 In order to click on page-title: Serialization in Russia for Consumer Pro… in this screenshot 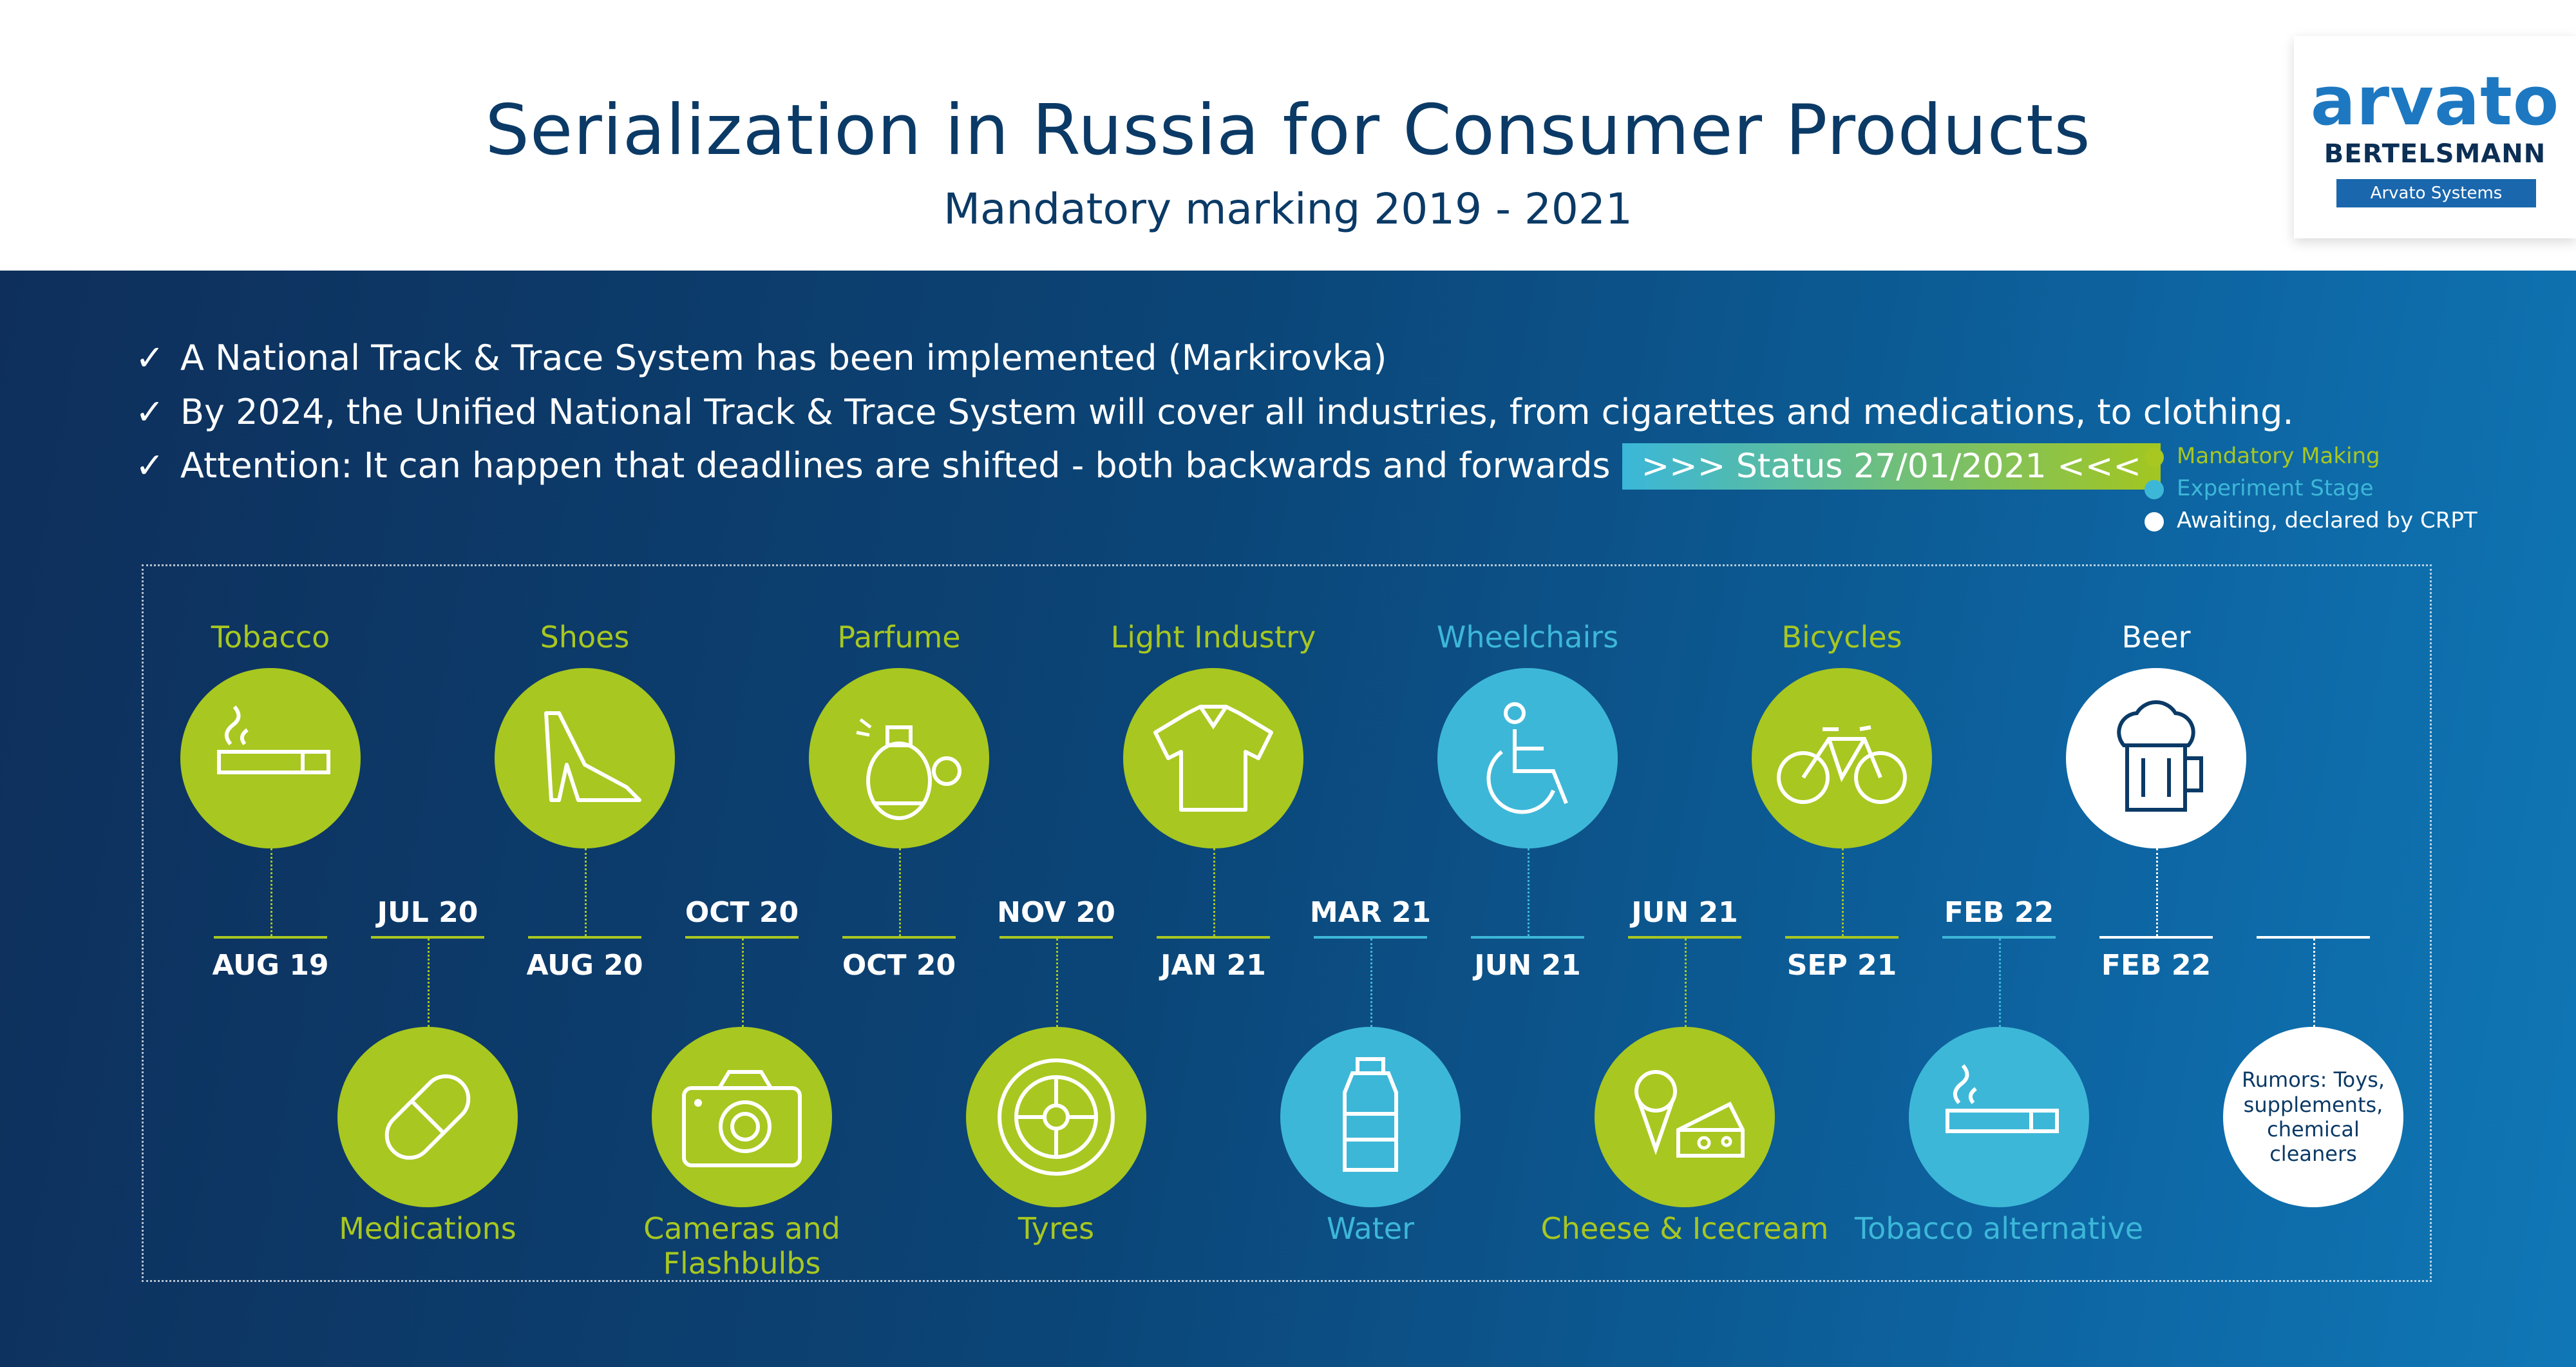, I will do `click(1288, 130)`.